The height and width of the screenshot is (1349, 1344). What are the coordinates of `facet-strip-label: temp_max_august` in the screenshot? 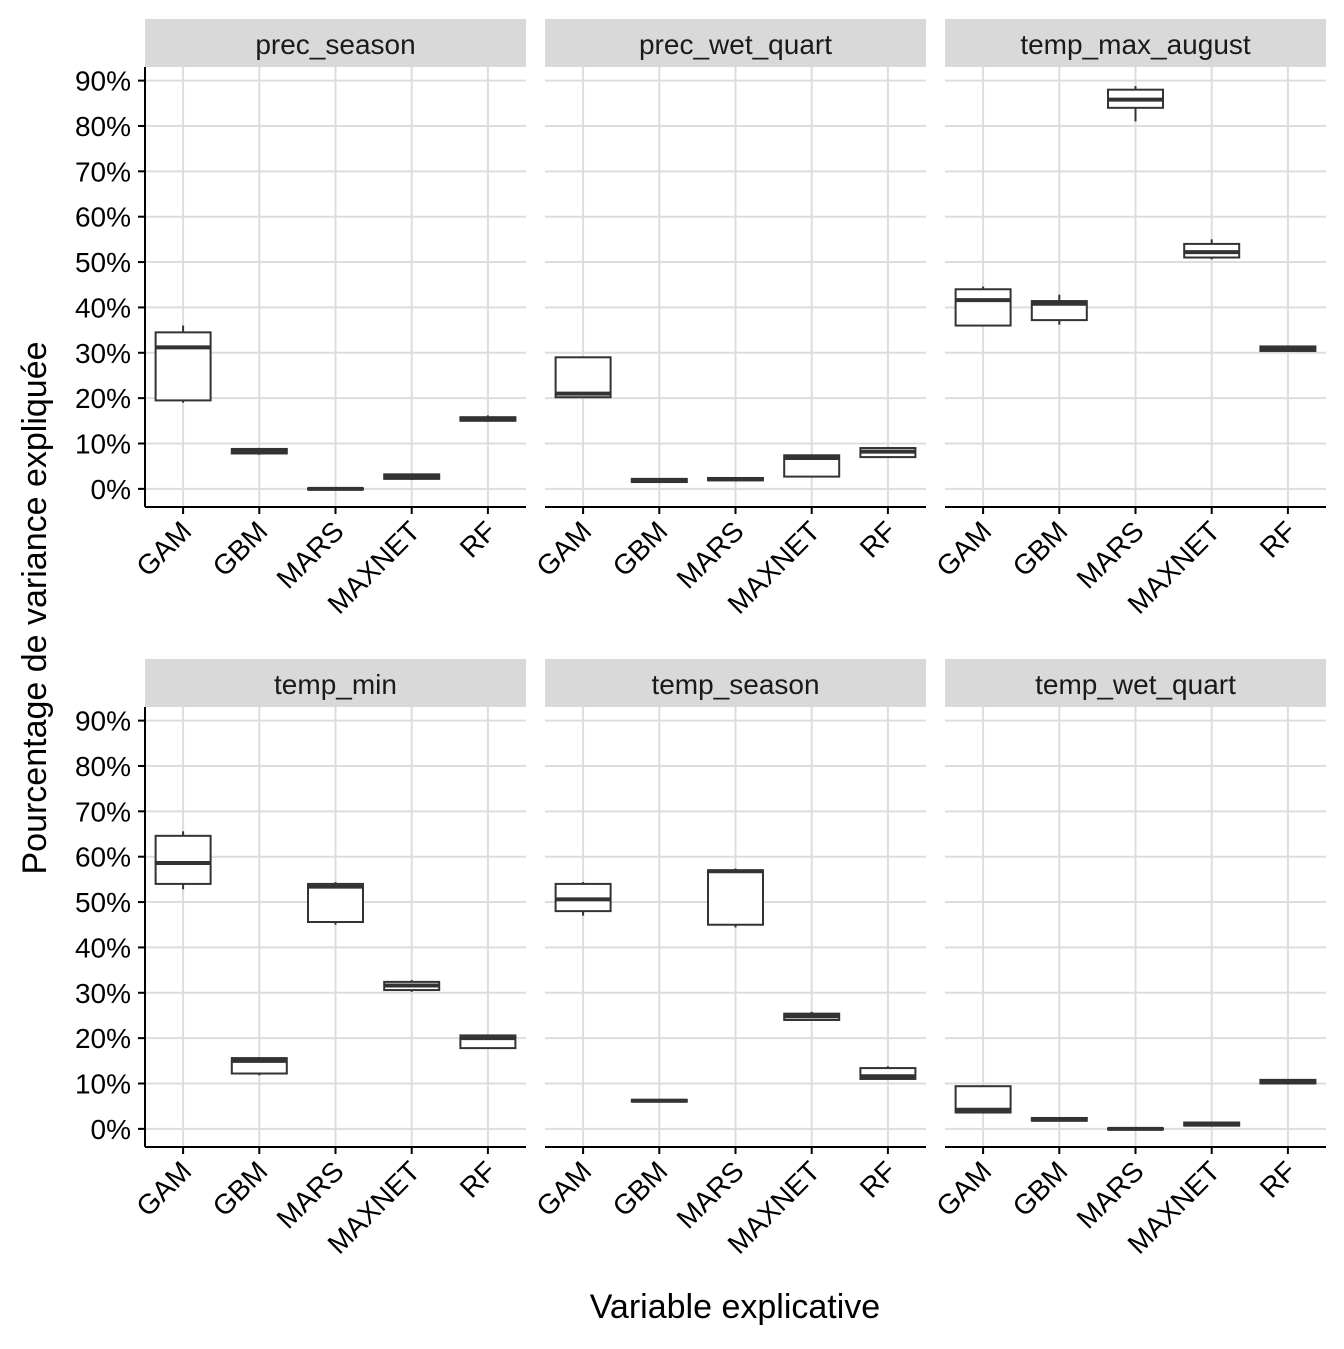 It's located at (1135, 44).